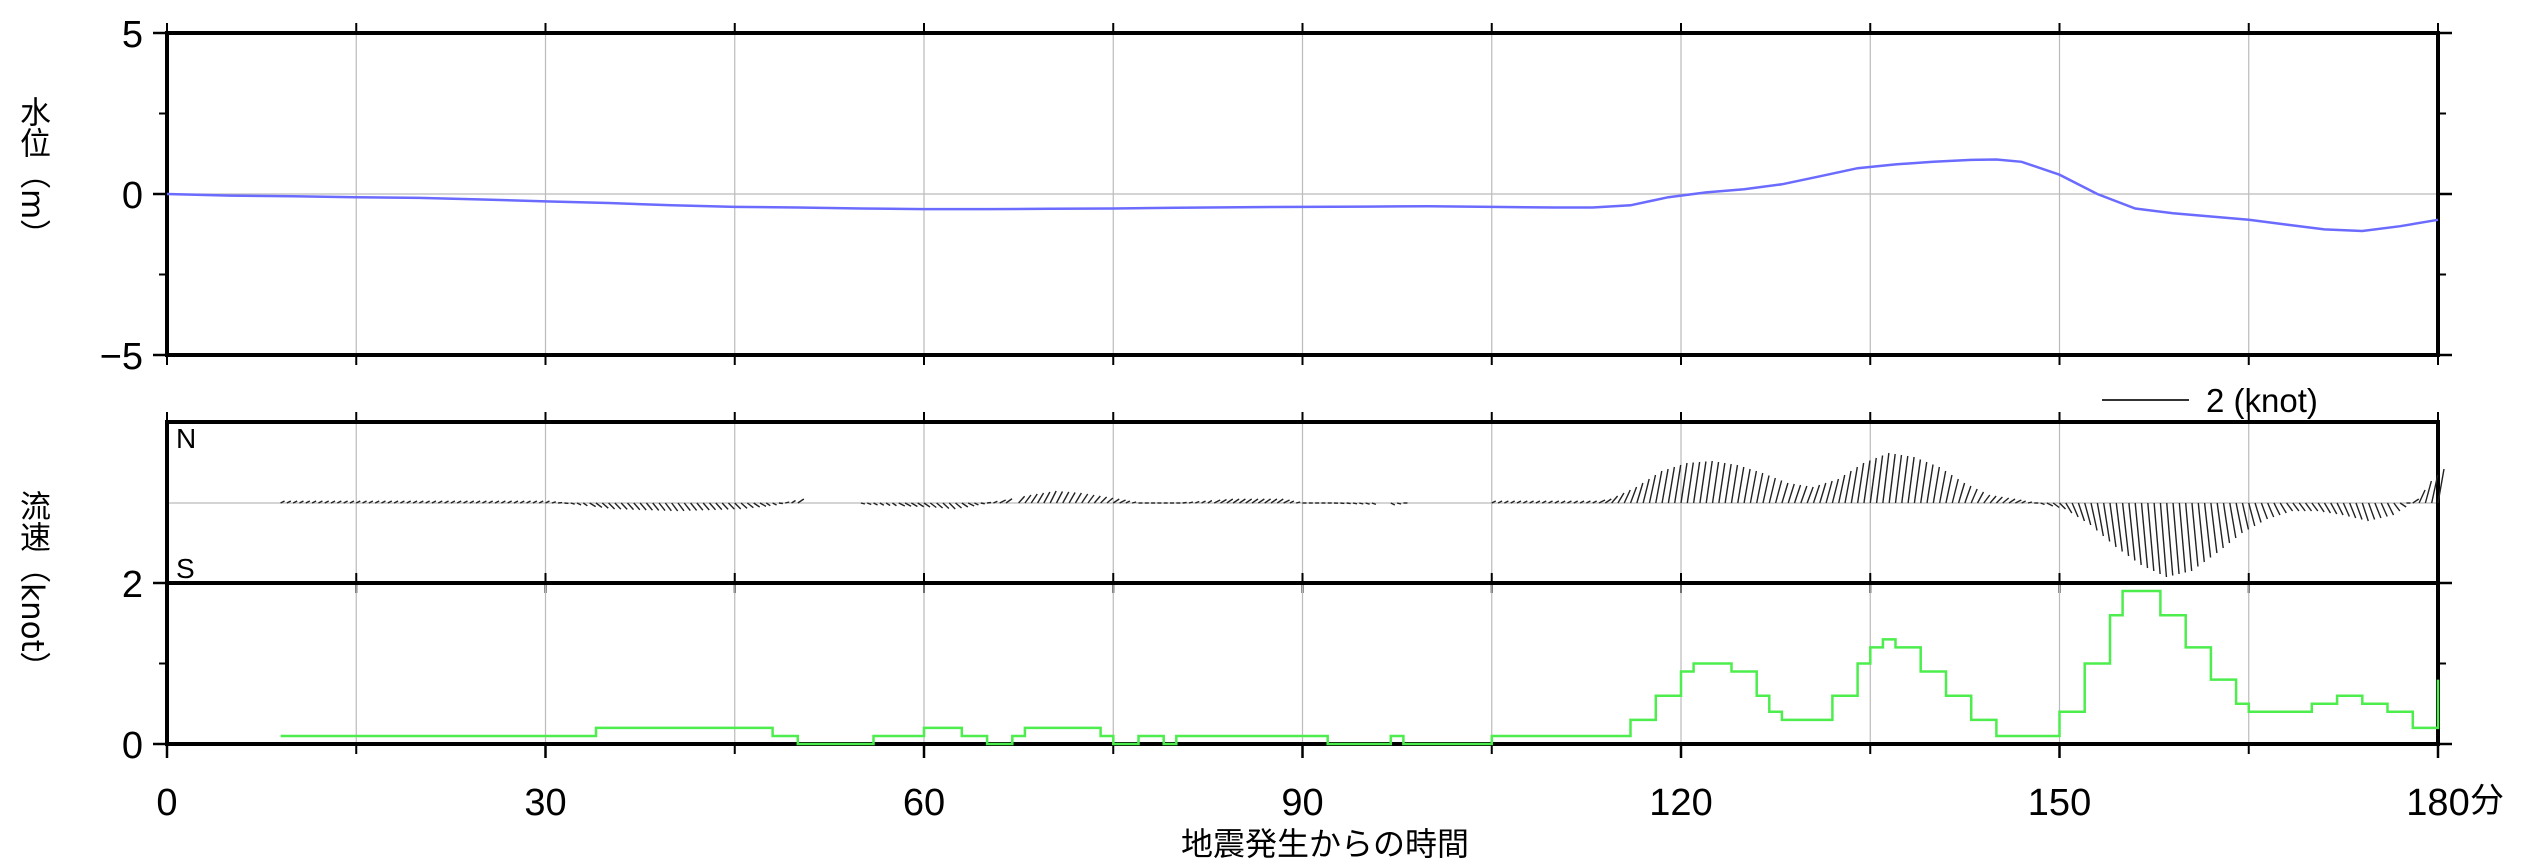 The image size is (2521, 861). What do you see at coordinates (1302, 803) in the screenshot?
I see `x-tick-label: 90` at bounding box center [1302, 803].